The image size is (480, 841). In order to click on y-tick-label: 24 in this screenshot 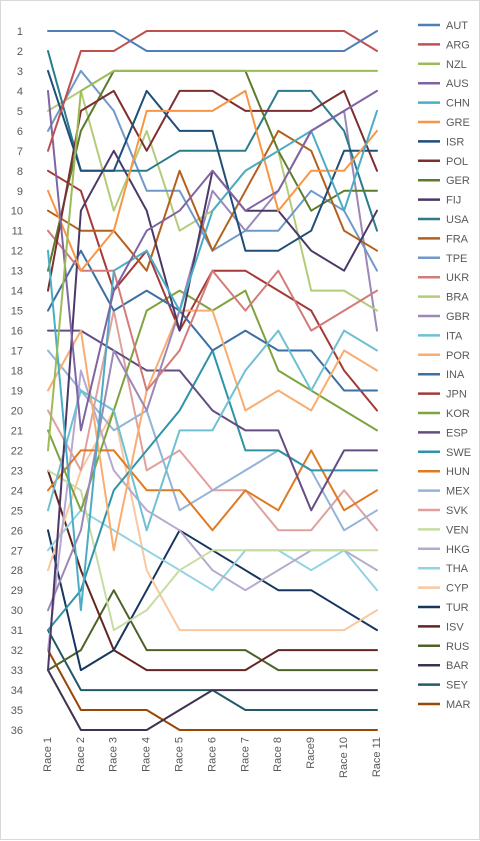, I will do `click(17, 491)`.